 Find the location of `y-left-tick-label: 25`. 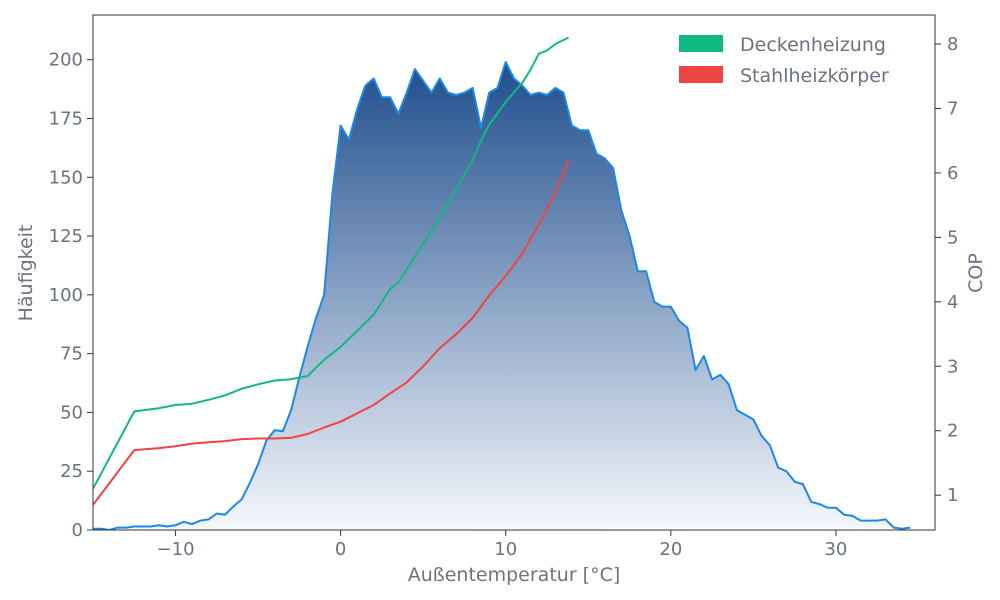

y-left-tick-label: 25 is located at coordinates (71, 471).